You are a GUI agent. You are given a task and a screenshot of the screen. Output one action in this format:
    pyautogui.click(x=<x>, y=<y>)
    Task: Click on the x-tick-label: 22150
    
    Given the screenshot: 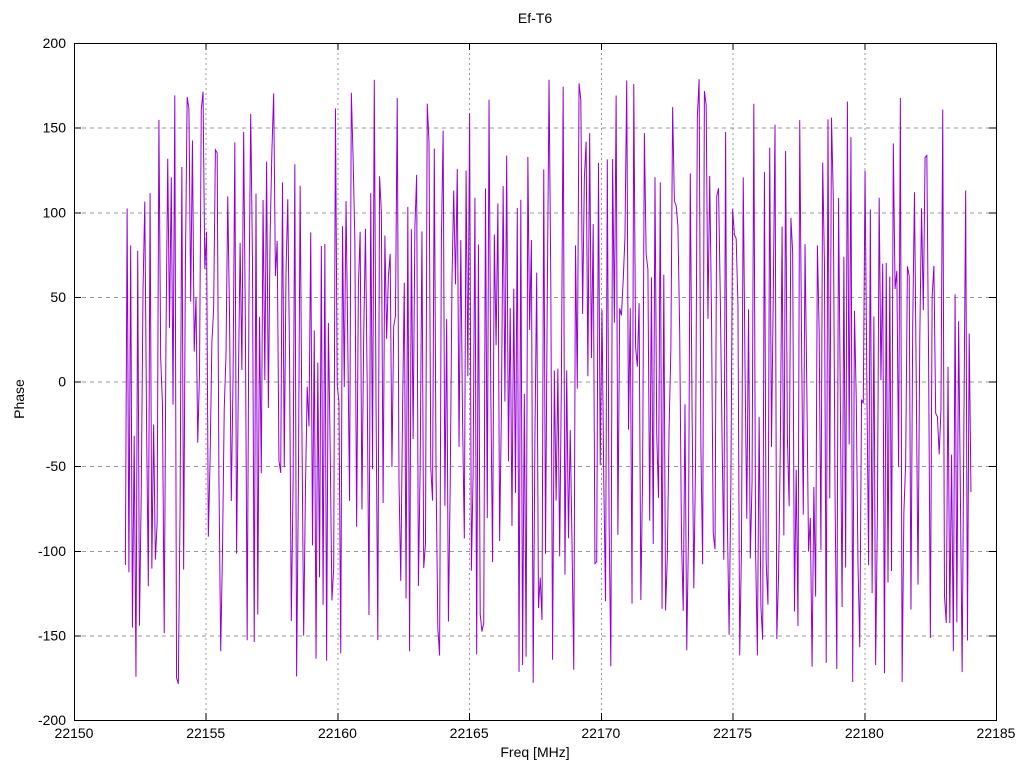 What is the action you would take?
    pyautogui.click(x=74, y=733)
    